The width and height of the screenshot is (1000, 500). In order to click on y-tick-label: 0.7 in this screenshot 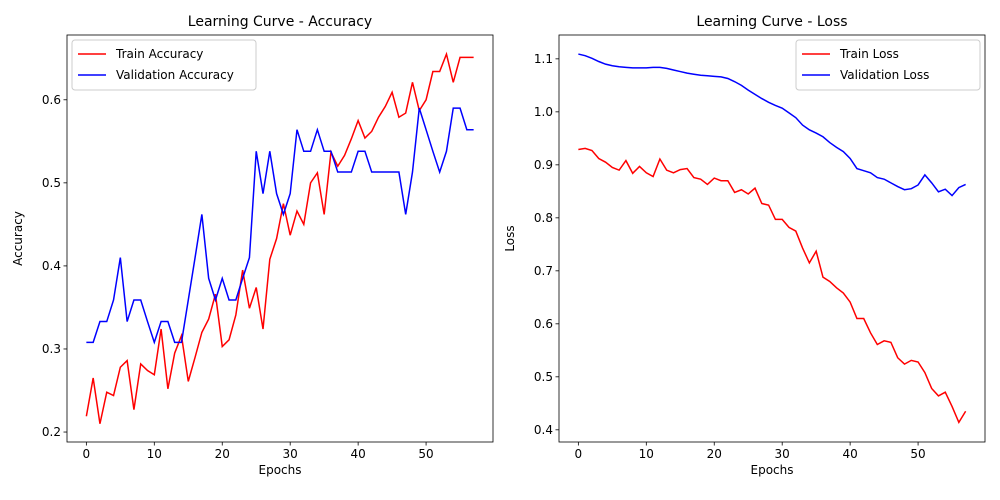, I will do `click(543, 271)`.